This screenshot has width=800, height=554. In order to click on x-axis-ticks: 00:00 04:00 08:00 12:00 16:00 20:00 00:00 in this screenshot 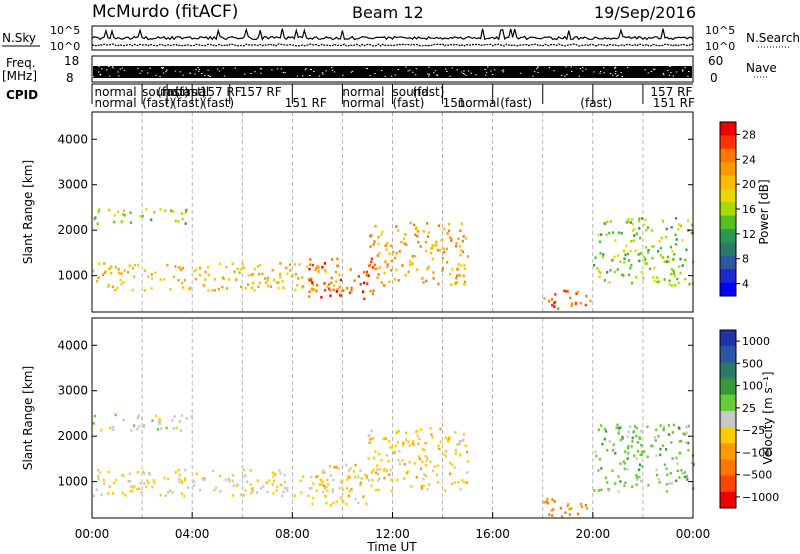, I will do `click(392, 526)`.